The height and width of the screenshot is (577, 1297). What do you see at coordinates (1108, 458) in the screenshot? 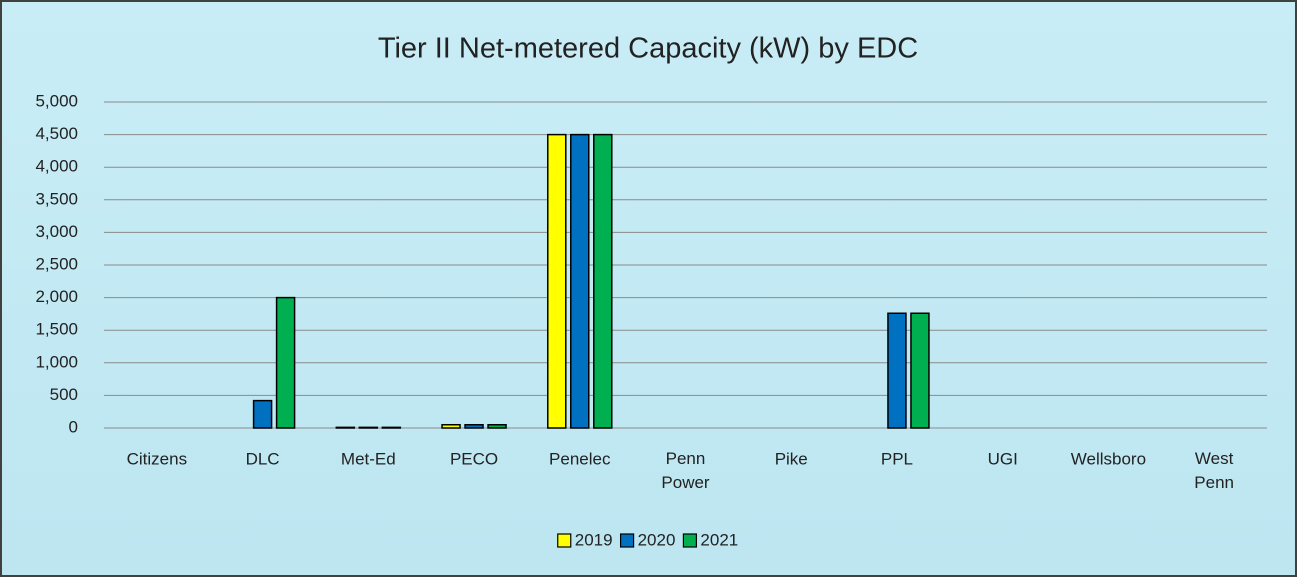
I see `x-tick-label: Wellsboro` at bounding box center [1108, 458].